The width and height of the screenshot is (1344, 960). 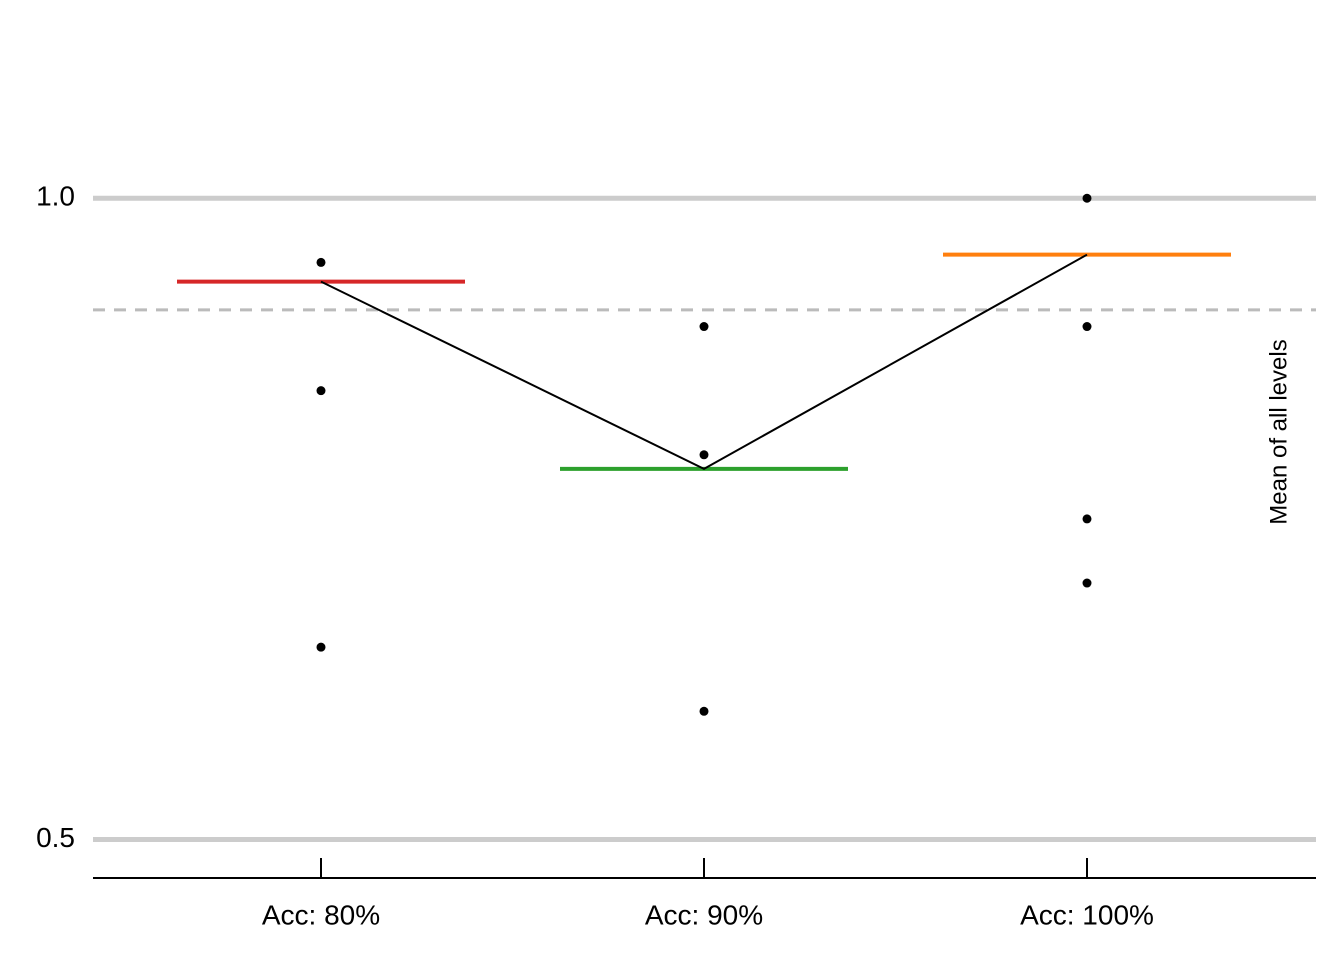 What do you see at coordinates (55, 837) in the screenshot?
I see `y-tick-label: 0.5` at bounding box center [55, 837].